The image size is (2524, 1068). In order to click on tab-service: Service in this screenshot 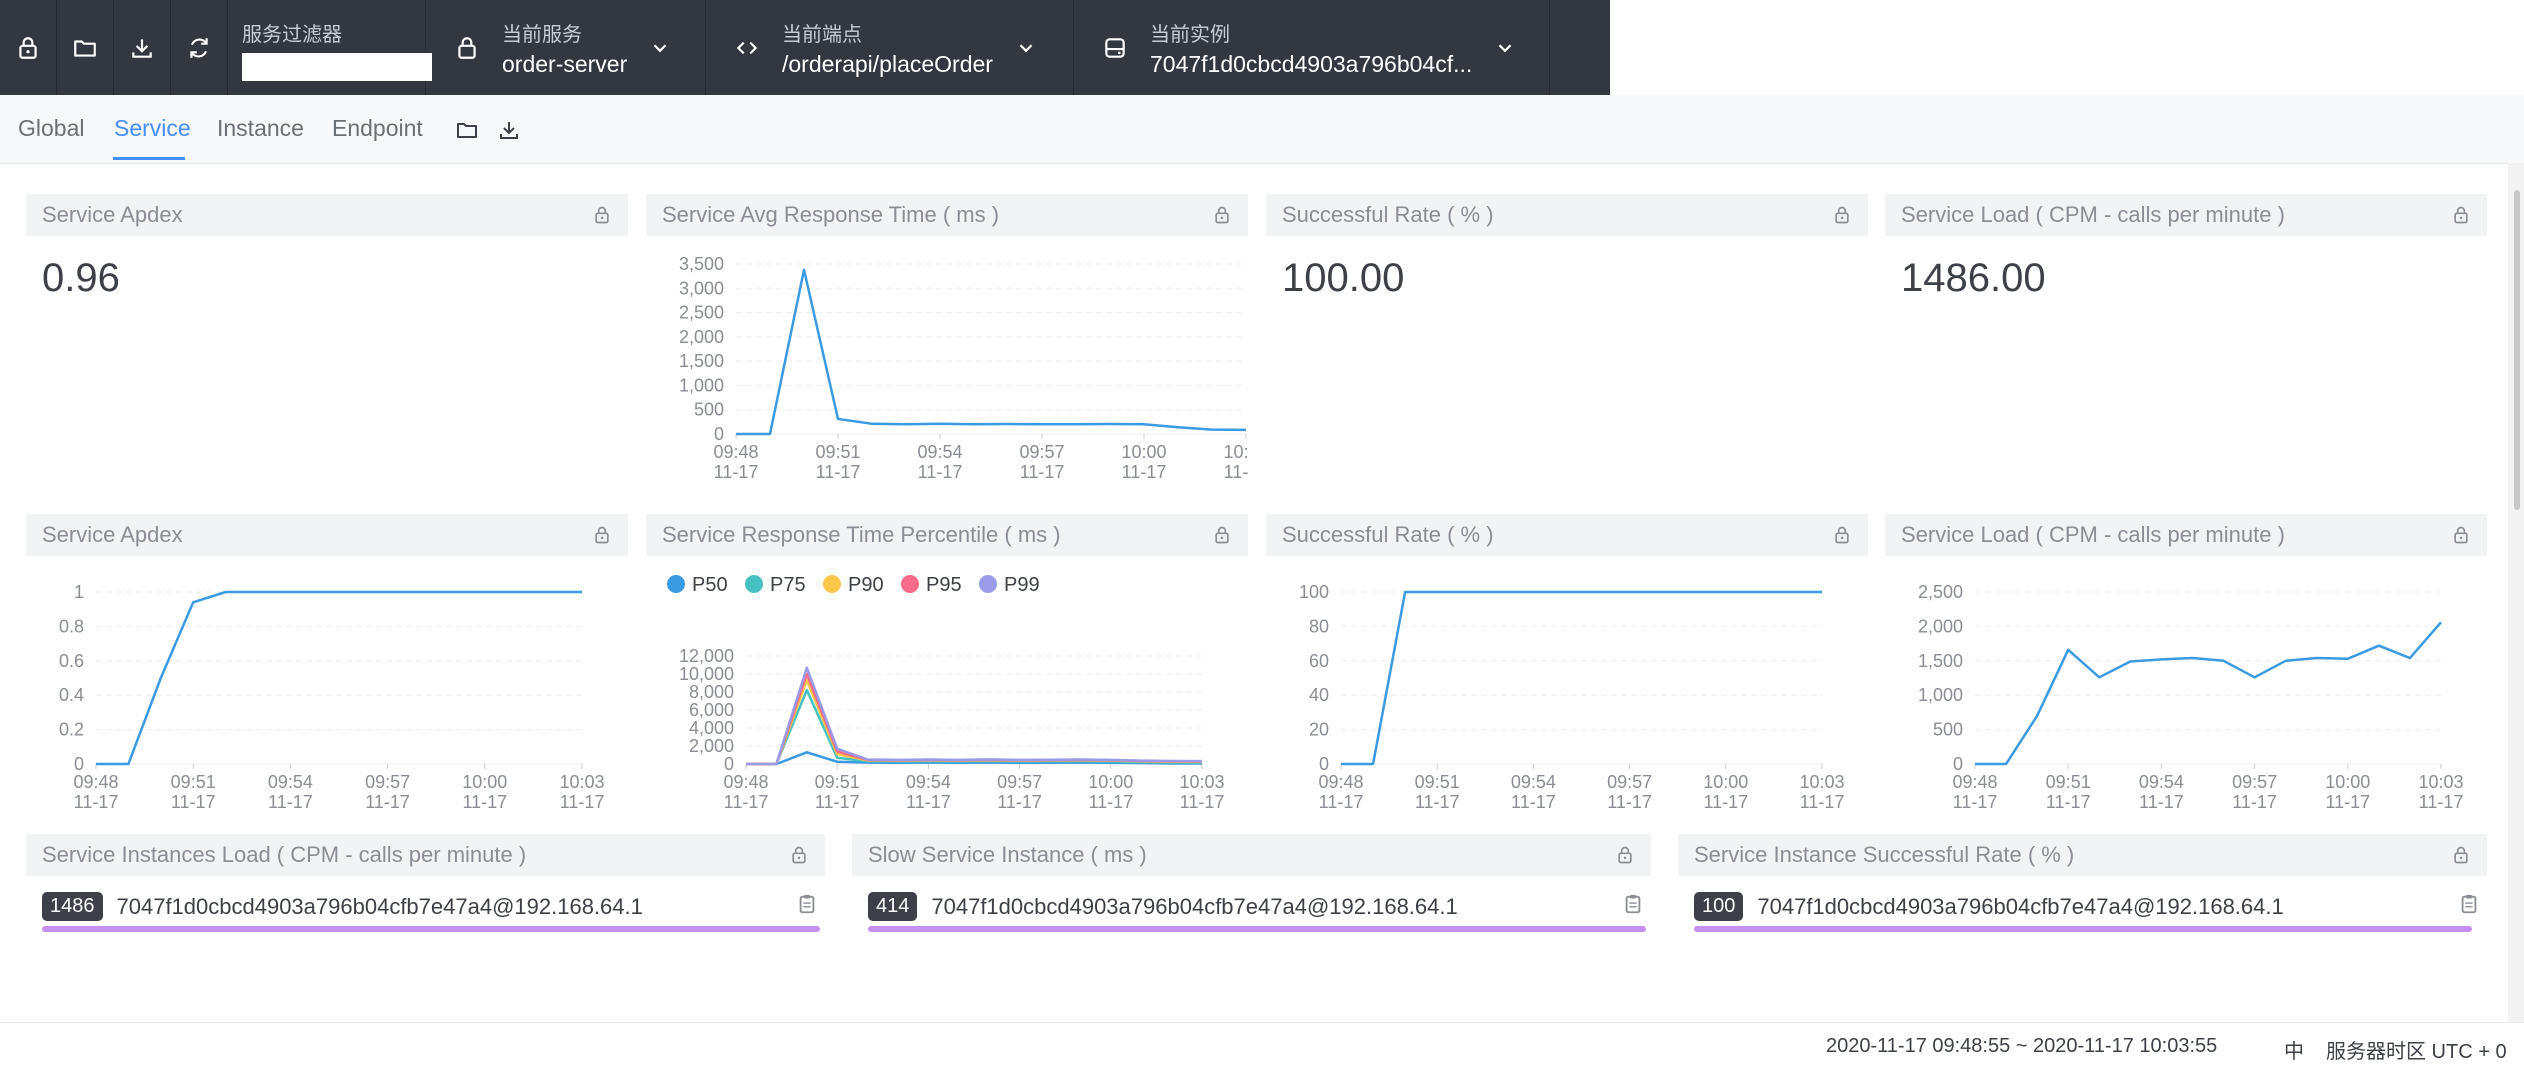, I will do `click(152, 128)`.